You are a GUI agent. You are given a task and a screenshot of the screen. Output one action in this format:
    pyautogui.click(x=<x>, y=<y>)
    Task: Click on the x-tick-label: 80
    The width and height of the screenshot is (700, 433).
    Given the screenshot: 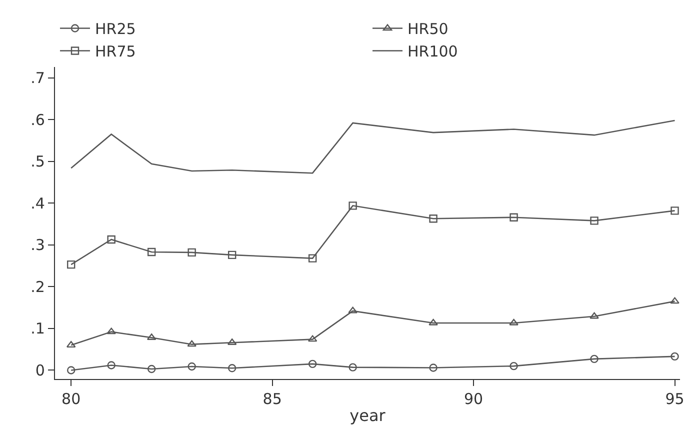 What is the action you would take?
    pyautogui.click(x=71, y=399)
    